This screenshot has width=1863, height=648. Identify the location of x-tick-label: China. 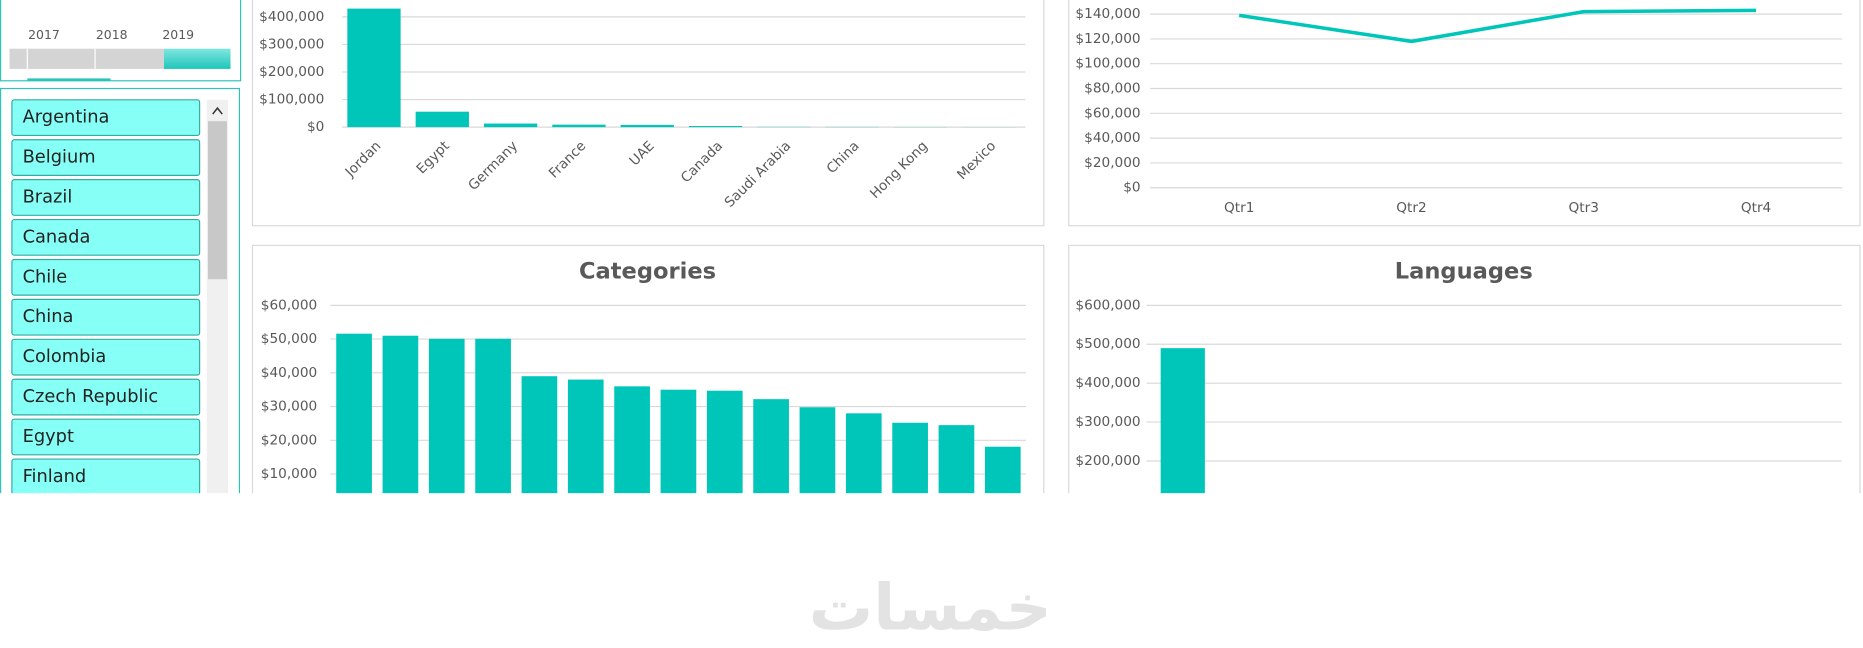
(843, 157).